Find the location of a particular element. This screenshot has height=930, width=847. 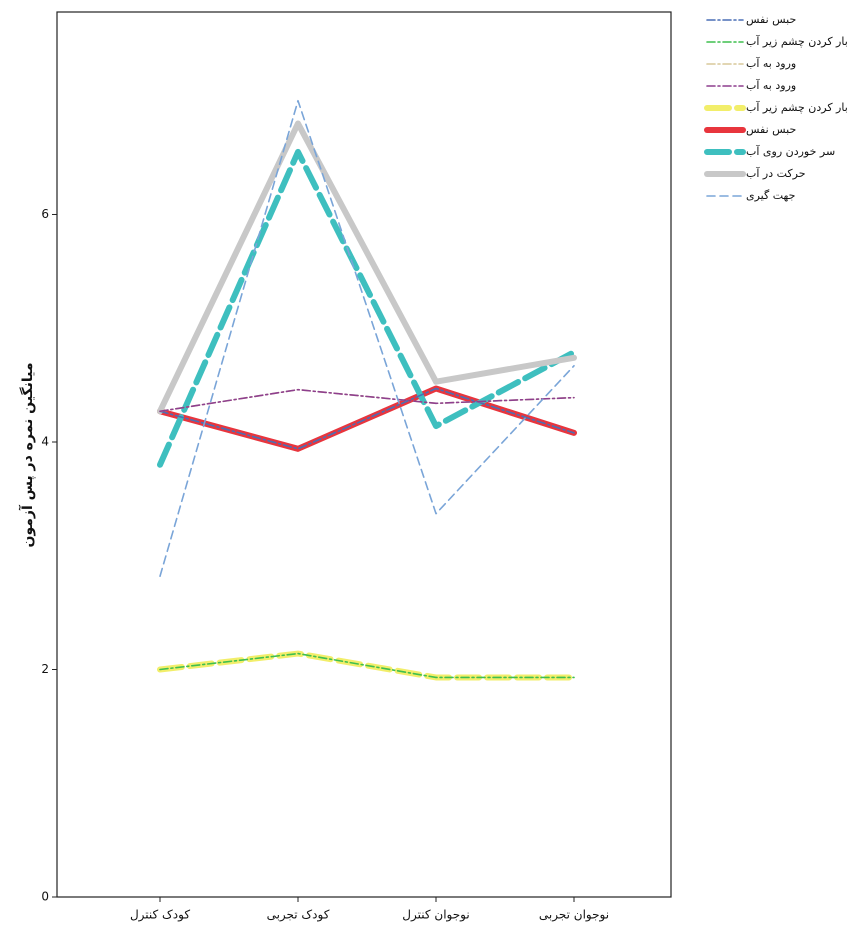

y-tick-label: 2 is located at coordinates (45, 669).